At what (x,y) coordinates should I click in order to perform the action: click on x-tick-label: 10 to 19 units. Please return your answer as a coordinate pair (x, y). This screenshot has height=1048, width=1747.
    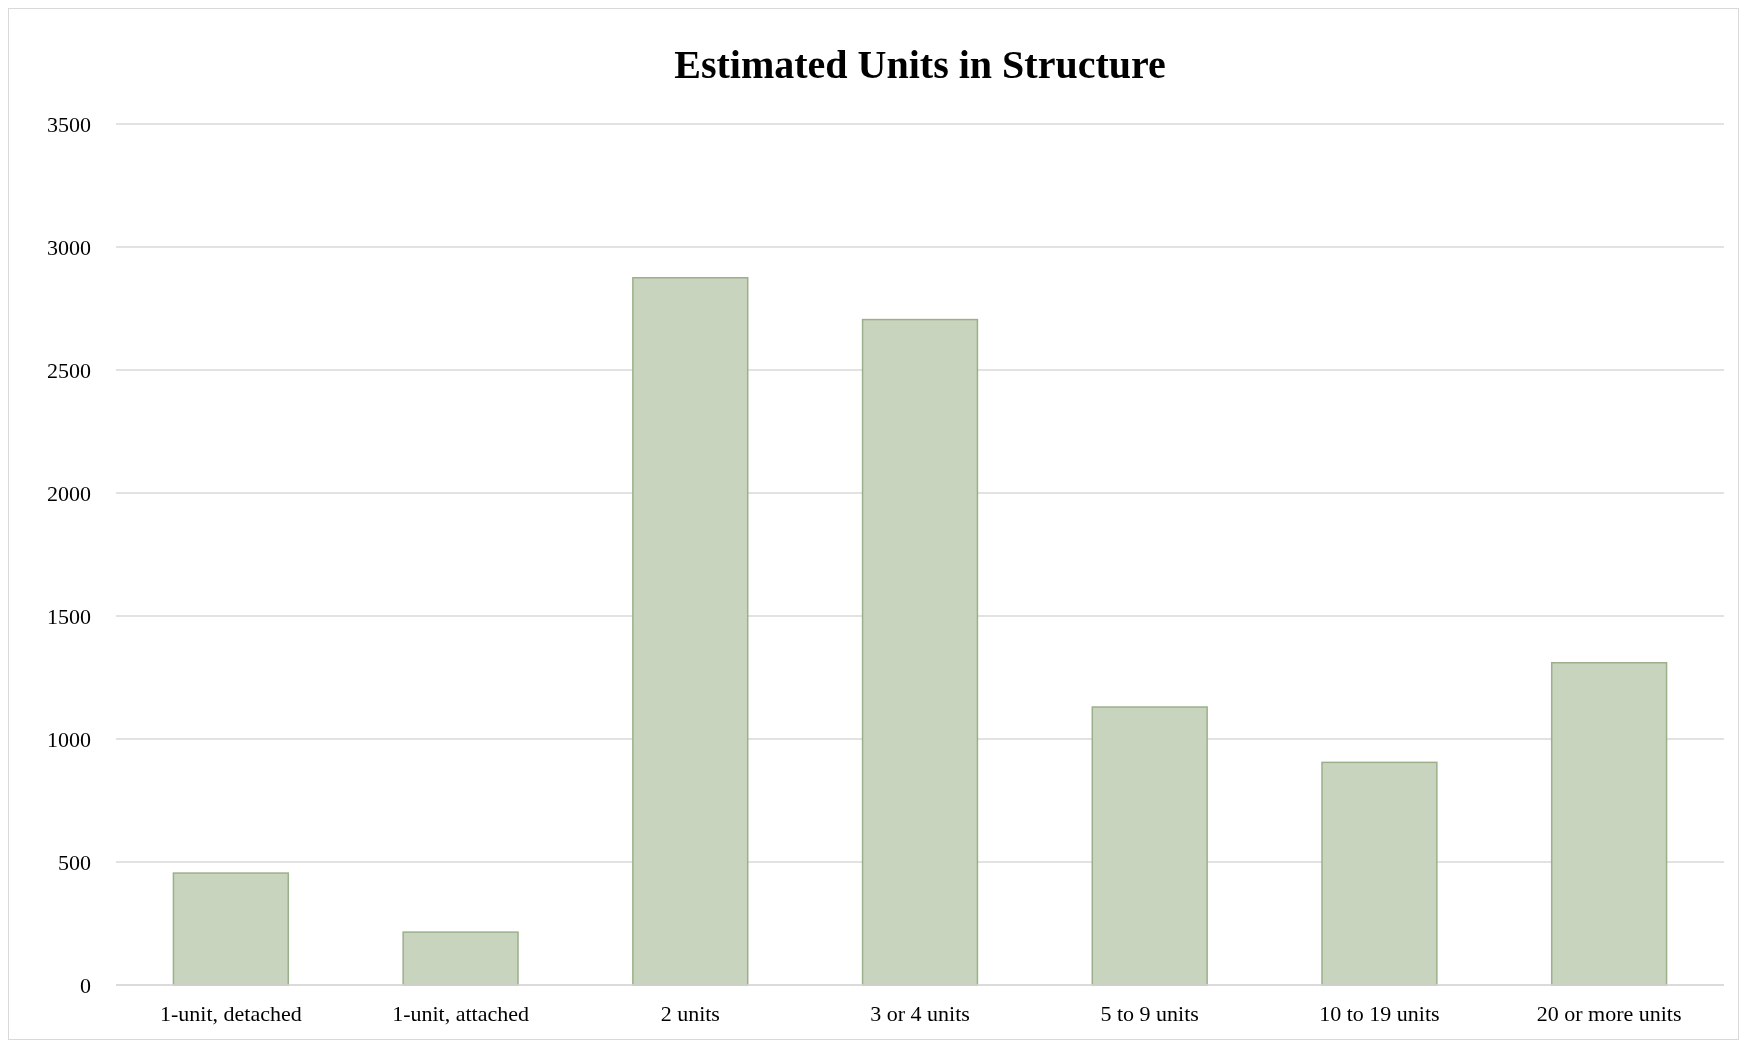
    Looking at the image, I should click on (1379, 1013).